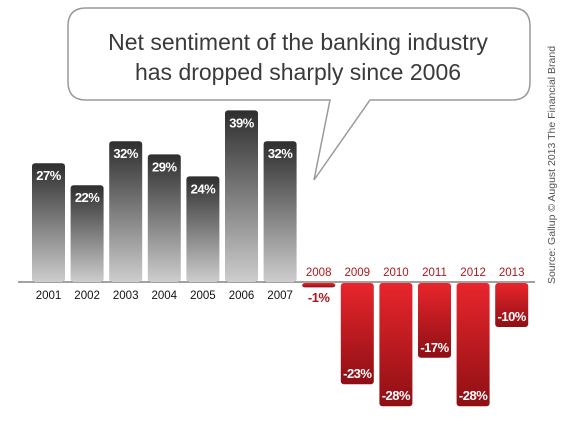 The width and height of the screenshot is (565, 422). Describe the element at coordinates (241, 122) in the screenshot. I see `value-label-2006: 39%` at that location.